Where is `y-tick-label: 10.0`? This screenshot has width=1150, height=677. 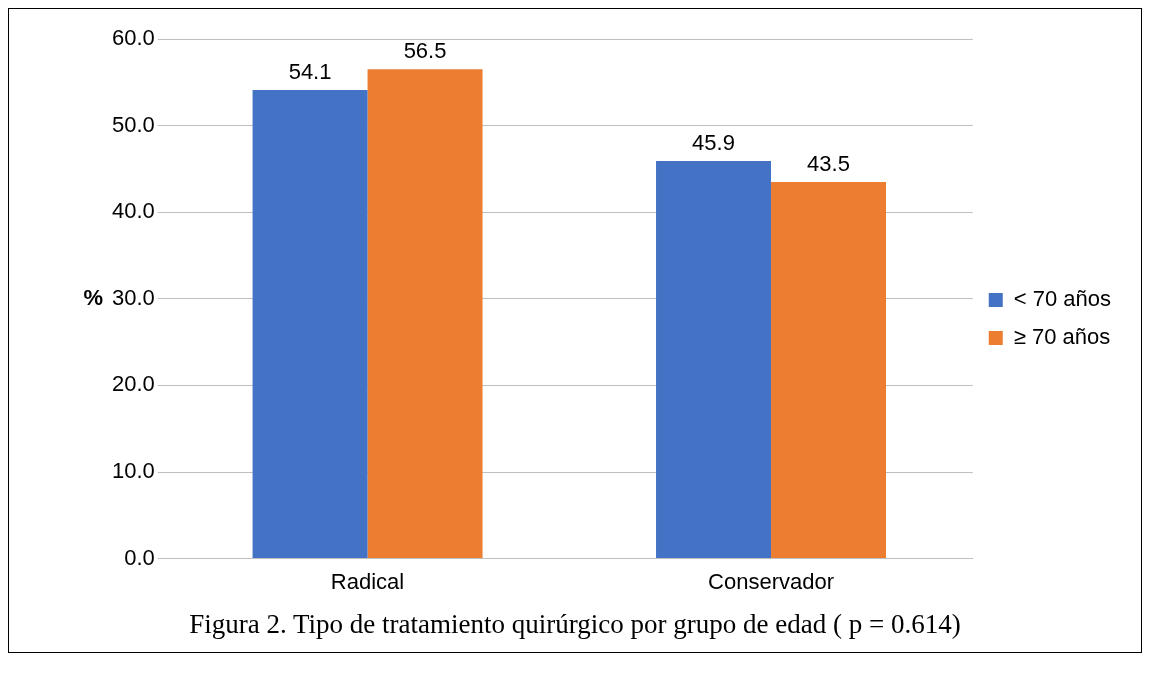 y-tick-label: 10.0 is located at coordinates (133, 471).